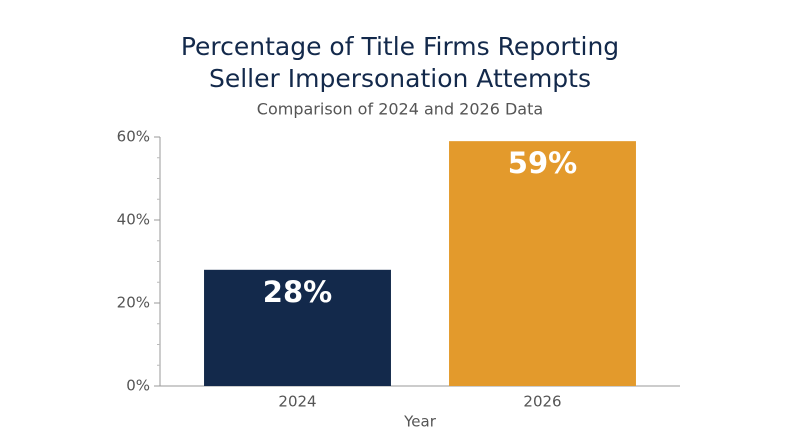 This screenshot has width=800, height=447. Describe the element at coordinates (542, 163) in the screenshot. I see `value-label: 59%` at that location.